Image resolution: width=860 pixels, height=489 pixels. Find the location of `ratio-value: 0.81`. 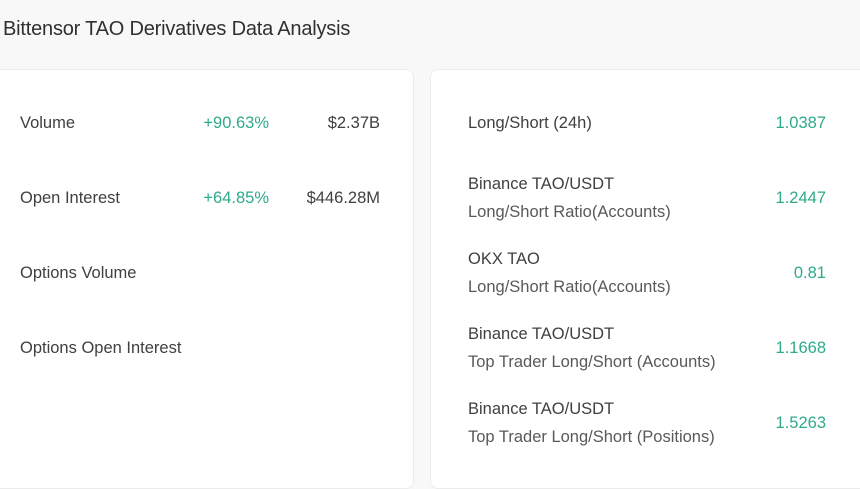

ratio-value: 0.81 is located at coordinates (809, 273).